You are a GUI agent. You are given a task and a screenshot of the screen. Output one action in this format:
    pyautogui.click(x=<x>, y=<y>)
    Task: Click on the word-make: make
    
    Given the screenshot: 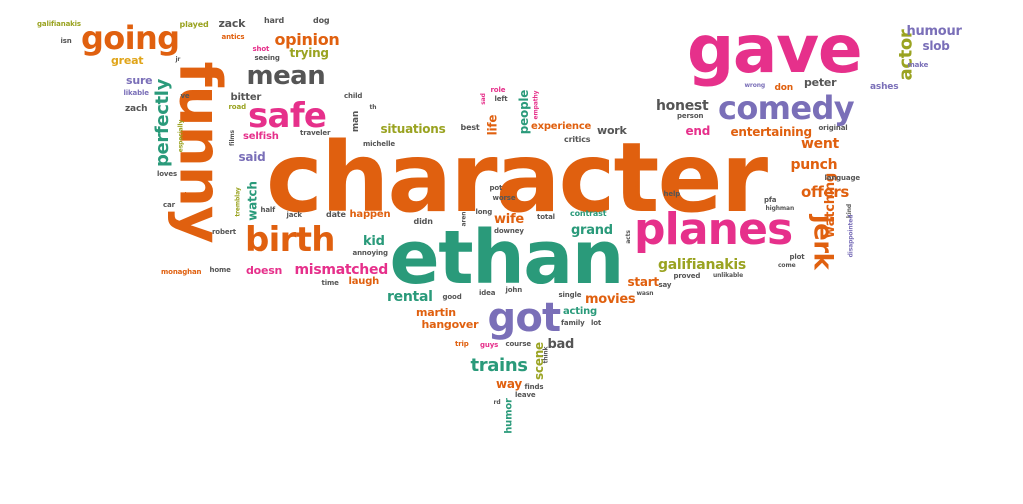 What is the action you would take?
    pyautogui.click(x=918, y=64)
    